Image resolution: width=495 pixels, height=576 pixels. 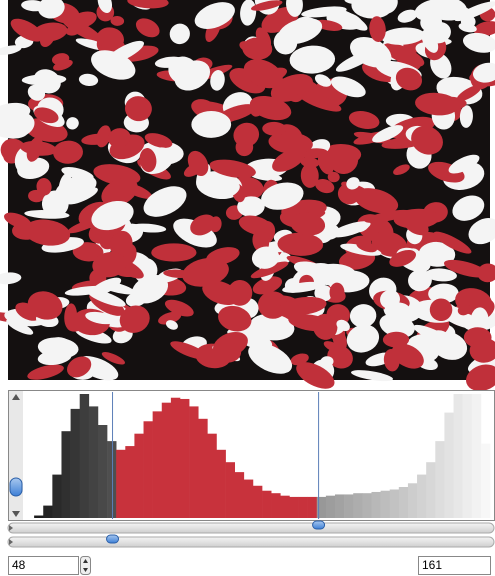 I want to click on scroll-down-arrow, so click(x=16, y=514).